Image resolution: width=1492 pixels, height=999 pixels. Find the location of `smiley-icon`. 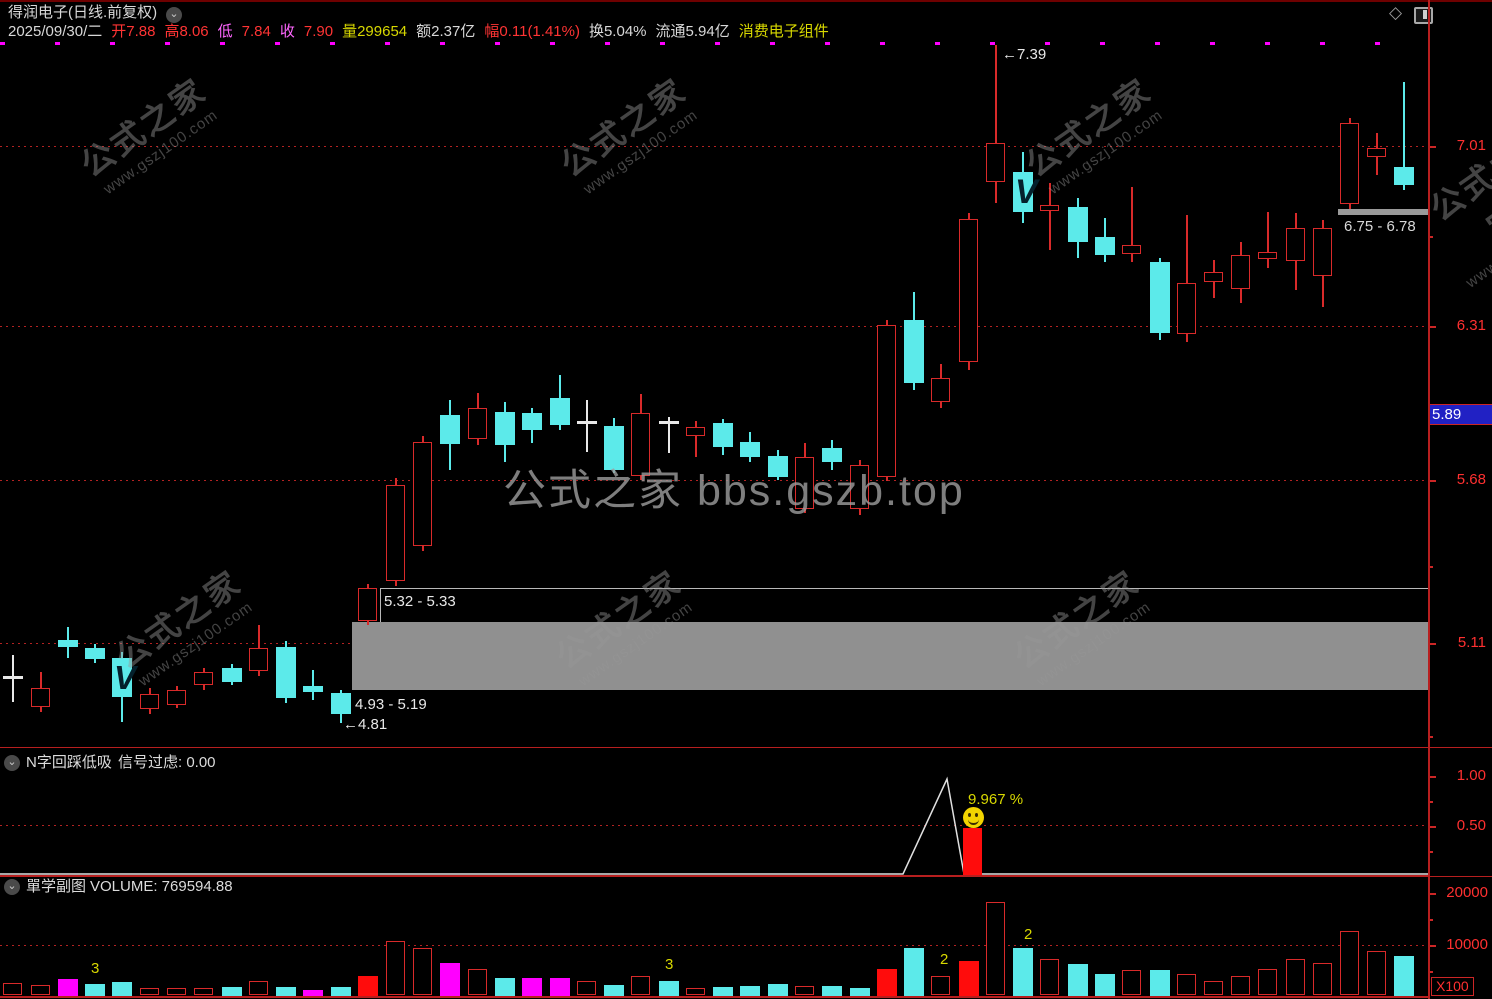

smiley-icon is located at coordinates (973, 817).